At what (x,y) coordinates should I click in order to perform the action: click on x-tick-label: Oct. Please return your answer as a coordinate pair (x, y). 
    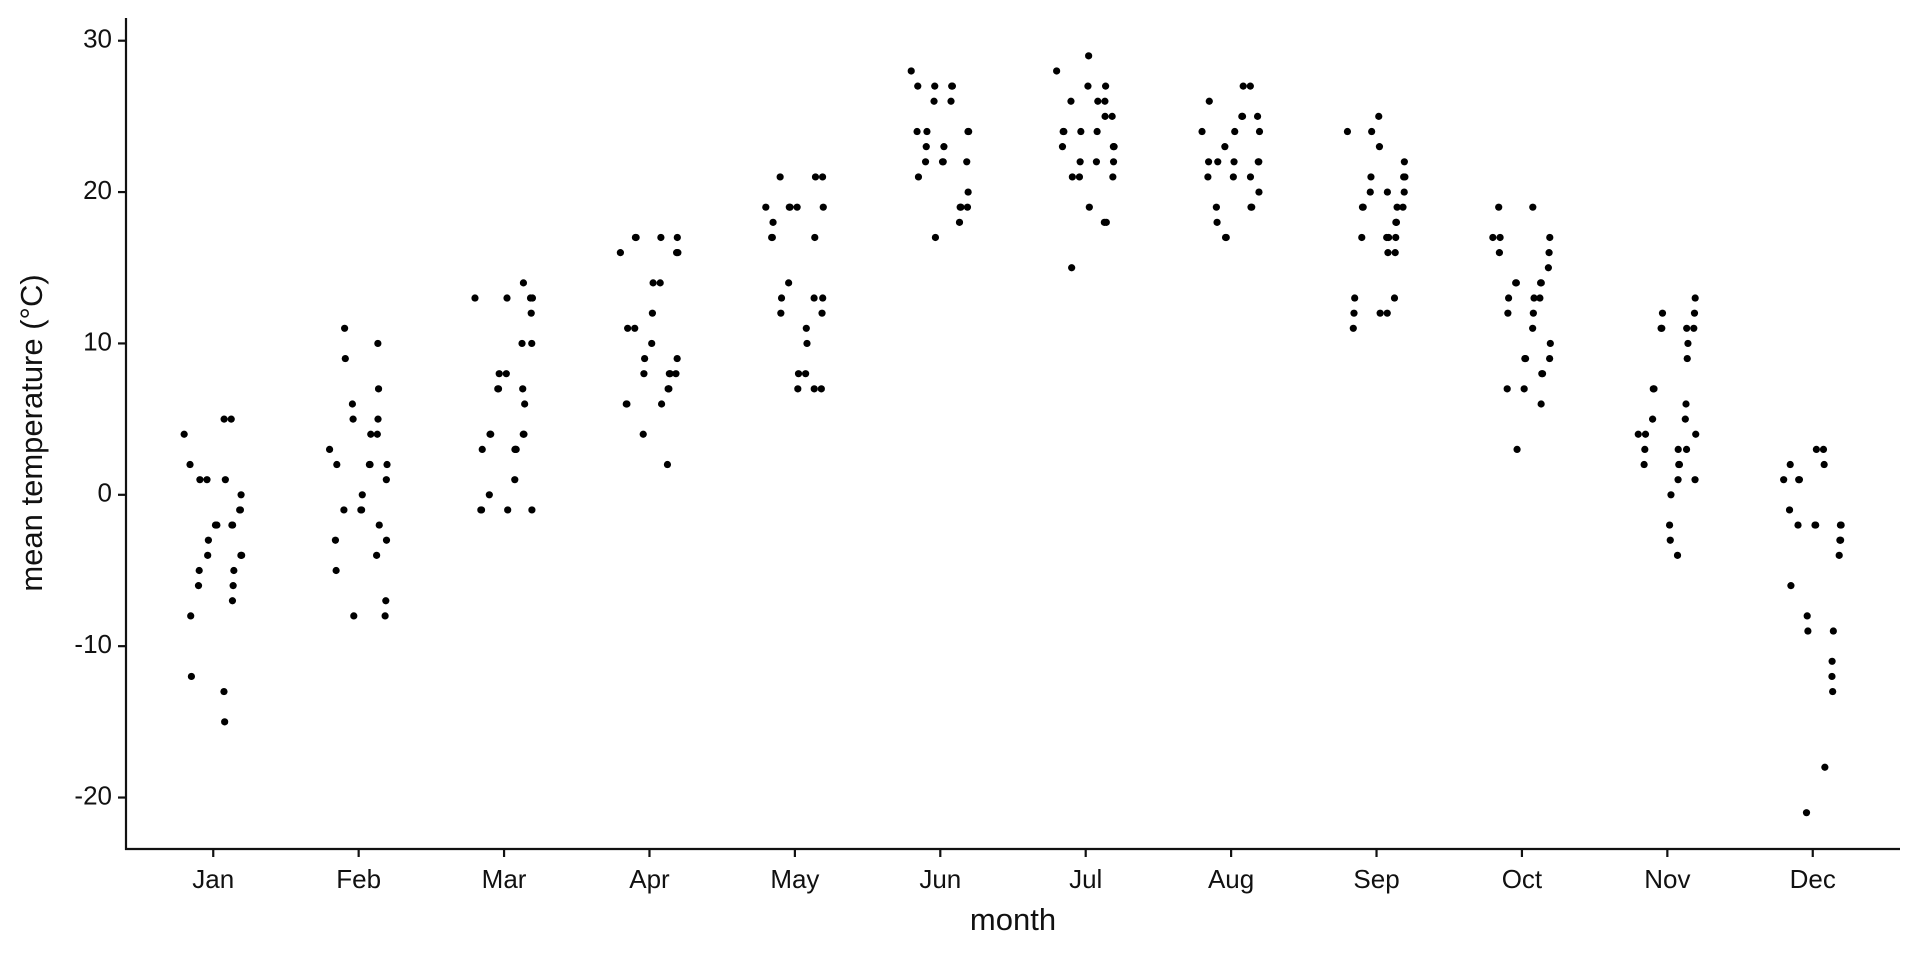
    Looking at the image, I should click on (1522, 879).